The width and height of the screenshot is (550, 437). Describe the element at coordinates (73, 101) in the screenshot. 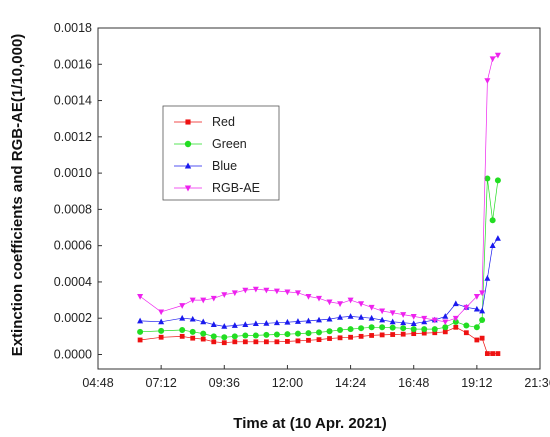

I see `y-tick-label: 0.0014` at that location.